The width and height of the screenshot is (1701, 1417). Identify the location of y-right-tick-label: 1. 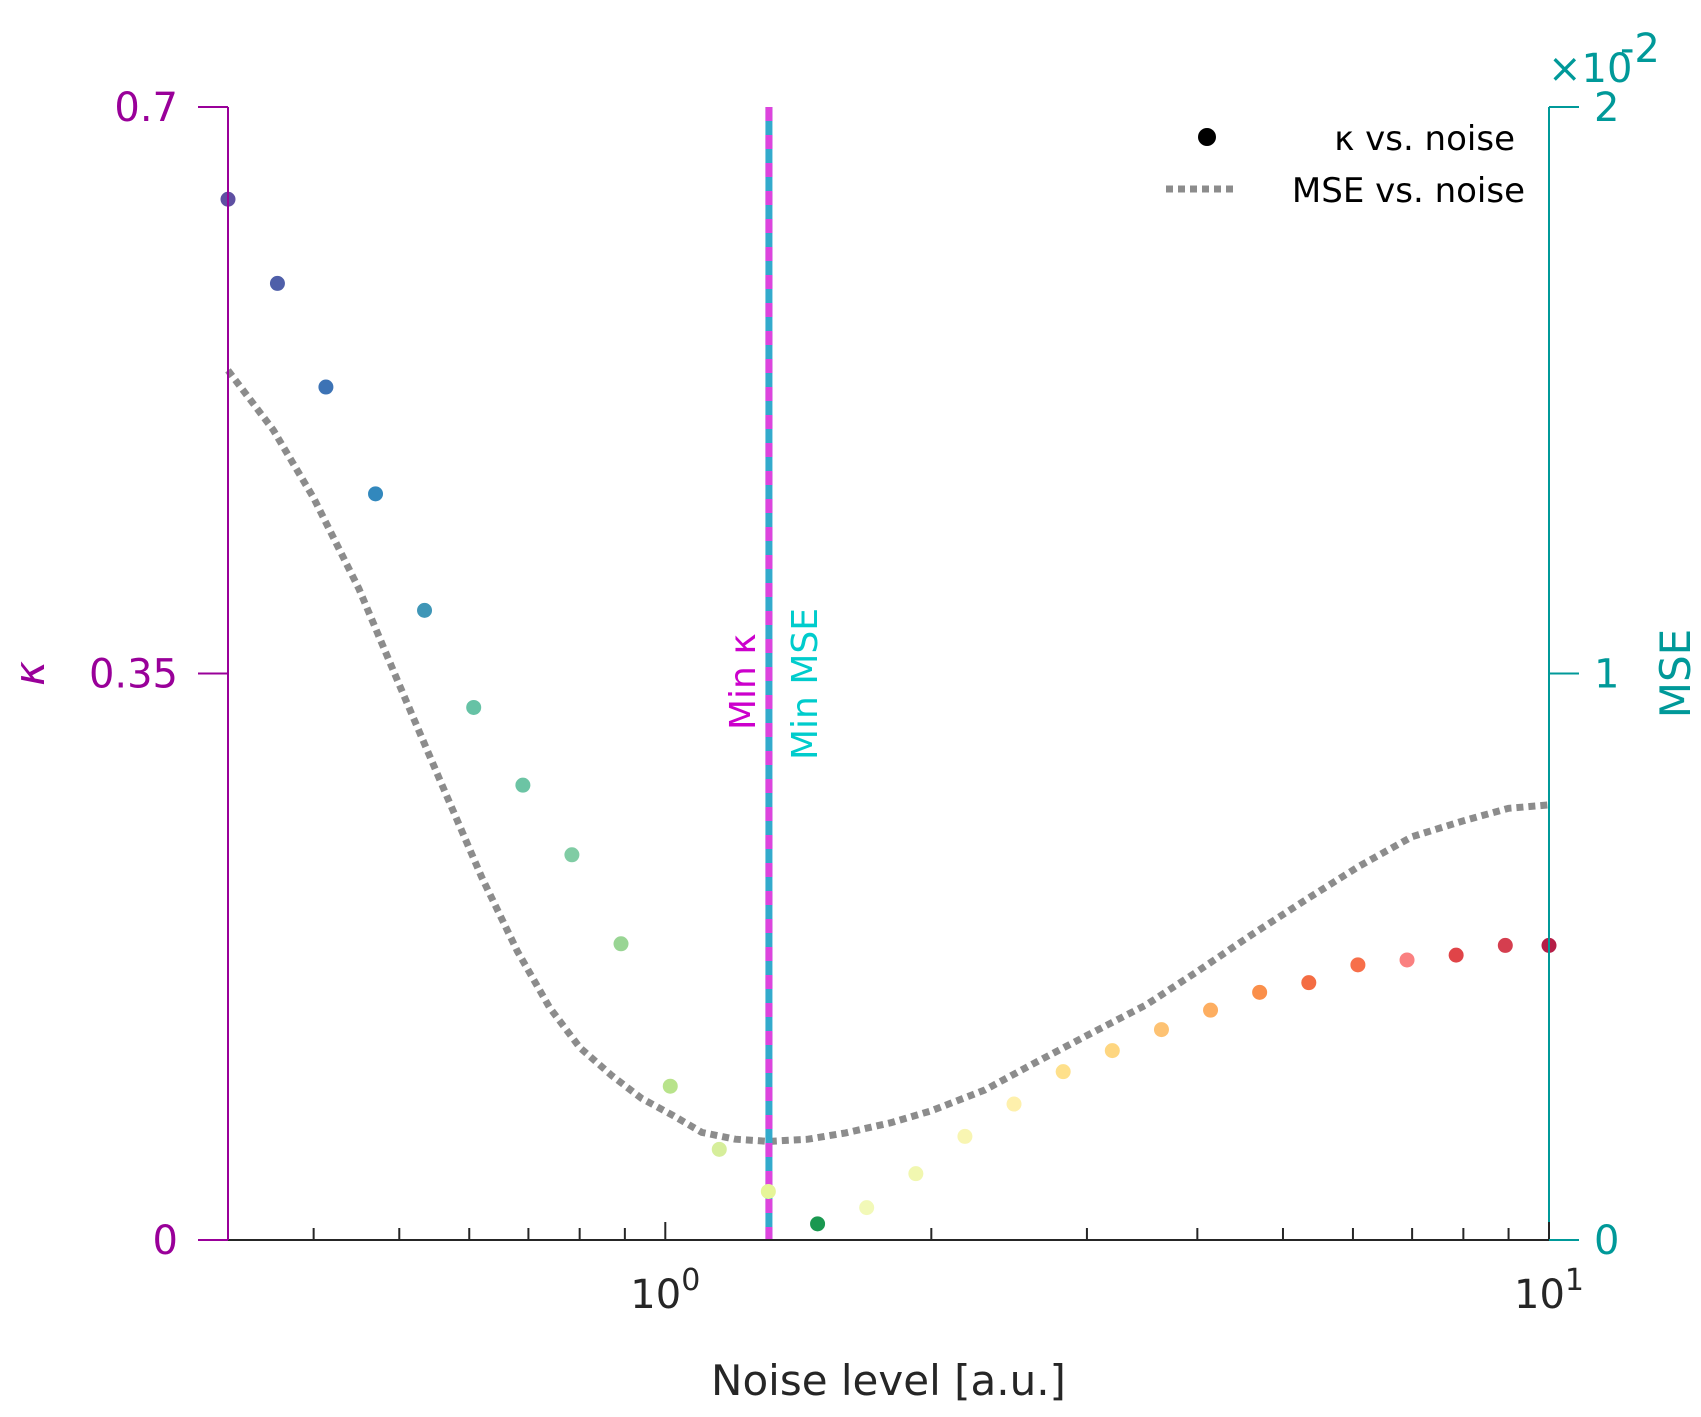
(1606, 675).